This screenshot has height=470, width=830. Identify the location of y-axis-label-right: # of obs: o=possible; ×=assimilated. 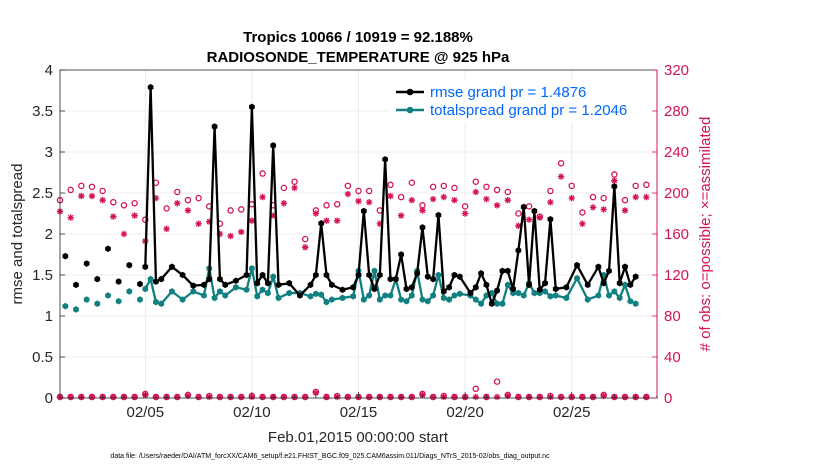
(705, 234).